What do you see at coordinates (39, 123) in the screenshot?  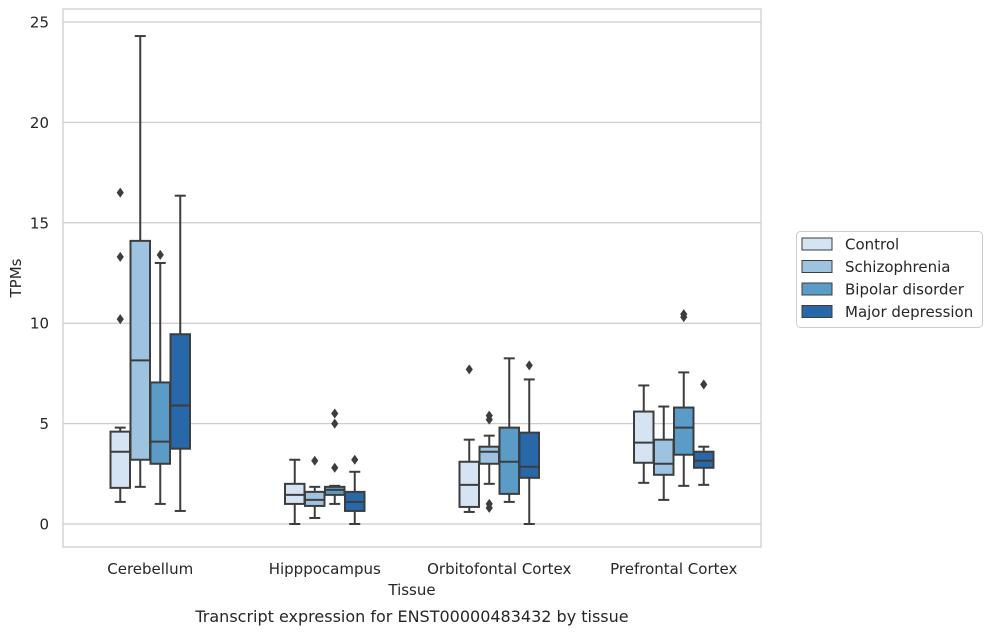 I see `y-tick-label-20: 20` at bounding box center [39, 123].